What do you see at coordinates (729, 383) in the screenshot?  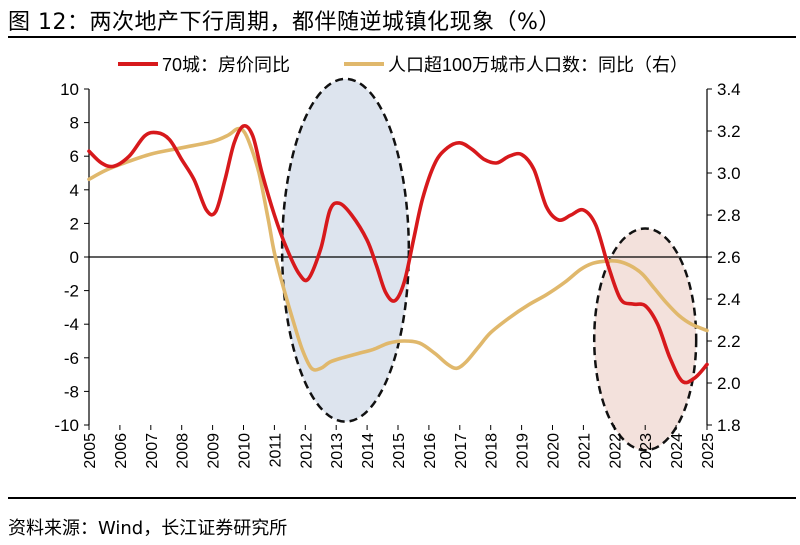 I see `right-tick-label: 2.0` at bounding box center [729, 383].